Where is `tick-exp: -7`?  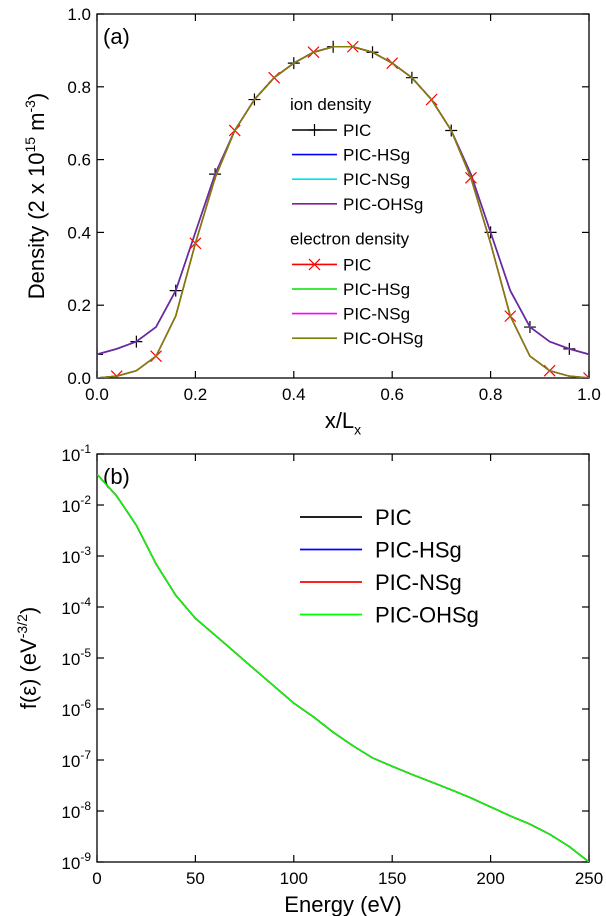 tick-exp: -7 is located at coordinates (85, 755).